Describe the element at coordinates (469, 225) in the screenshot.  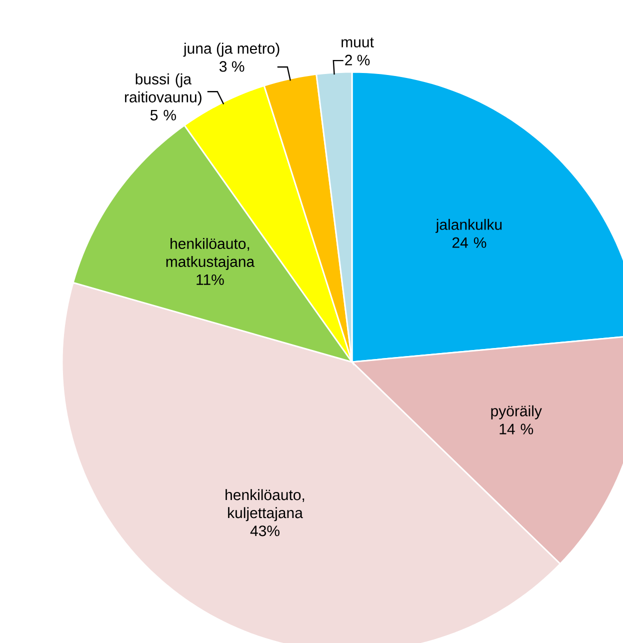
I see `slice-label: jalankulku` at that location.